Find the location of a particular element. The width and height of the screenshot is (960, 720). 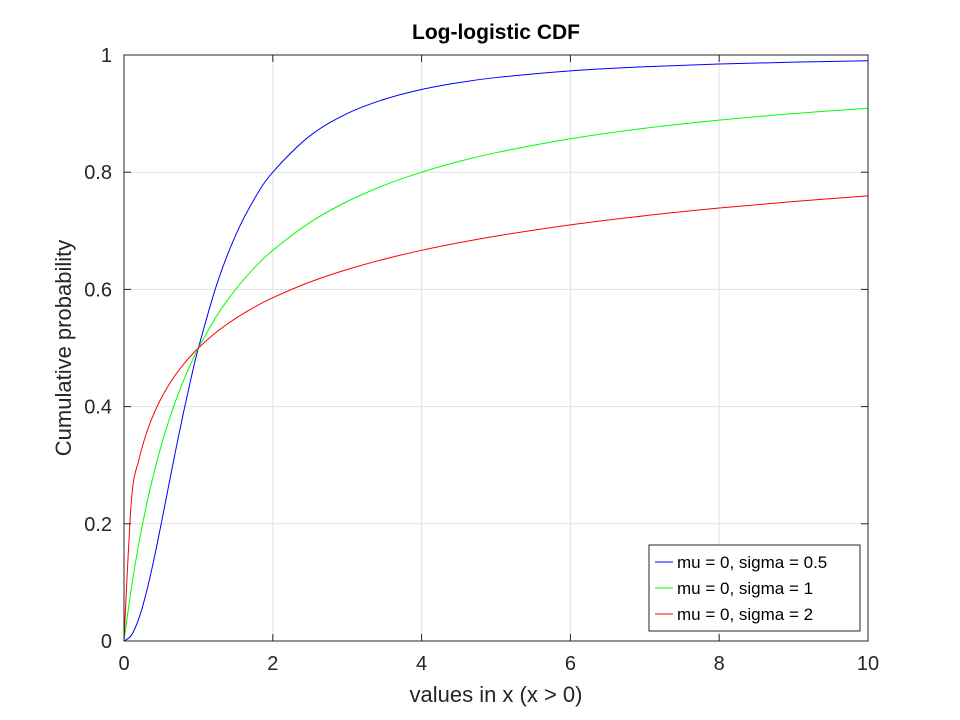

y-axis-title: Cumulative probability is located at coordinates (63, 348).